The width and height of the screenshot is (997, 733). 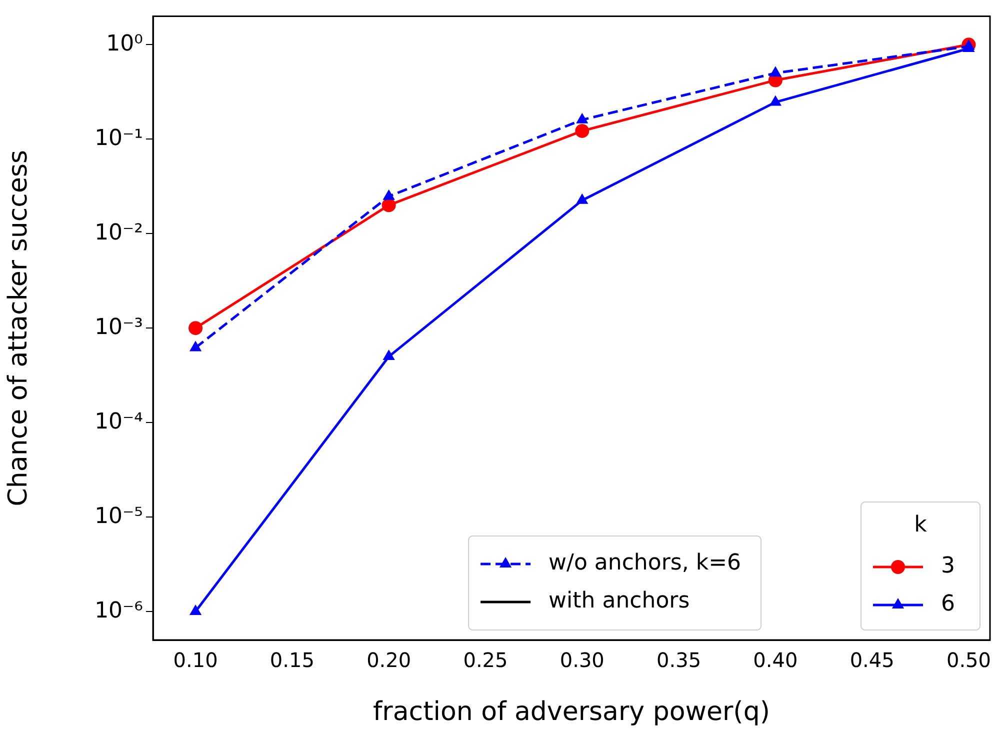 I want to click on y-tick-label: 10⁻⁶, so click(x=119, y=611).